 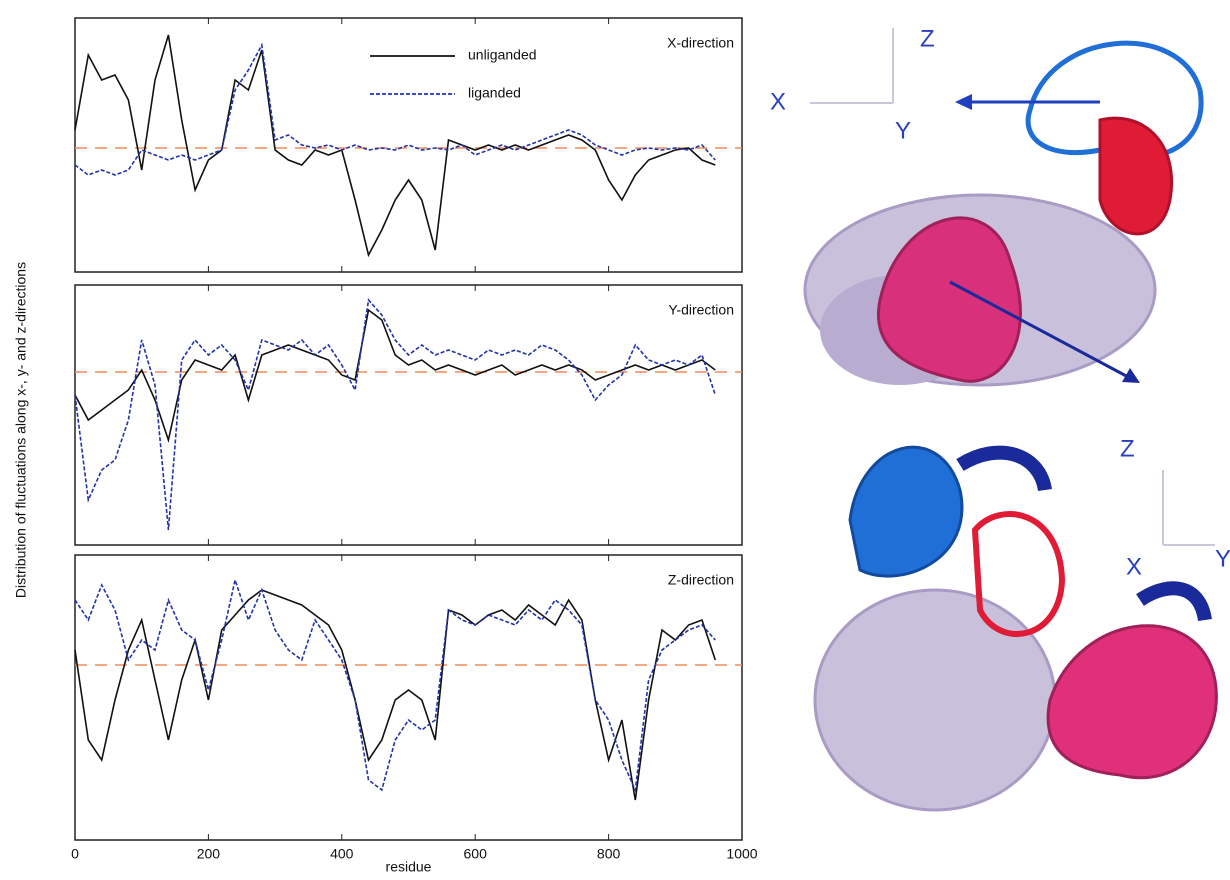 I want to click on panel-title: Z-direction, so click(x=701, y=580).